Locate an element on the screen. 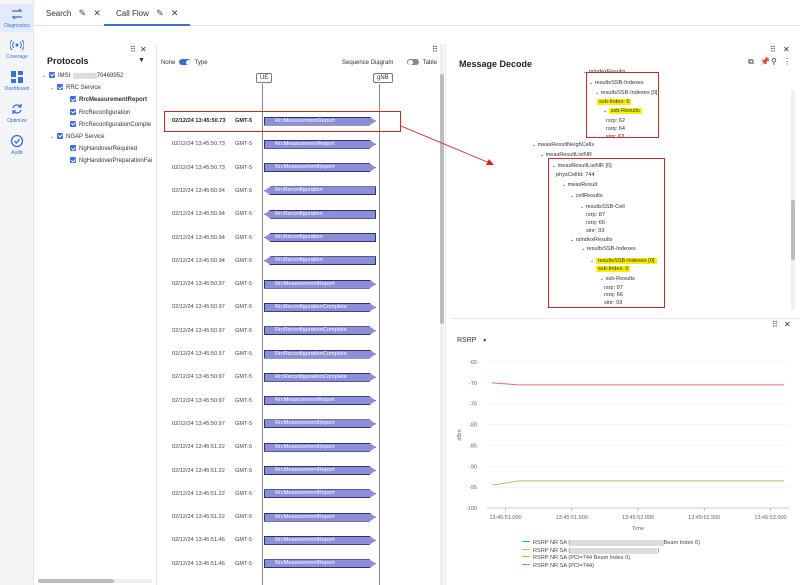 The height and width of the screenshot is (585, 800). rail-item-dashboard: Dashboard is located at coordinates (17, 81).